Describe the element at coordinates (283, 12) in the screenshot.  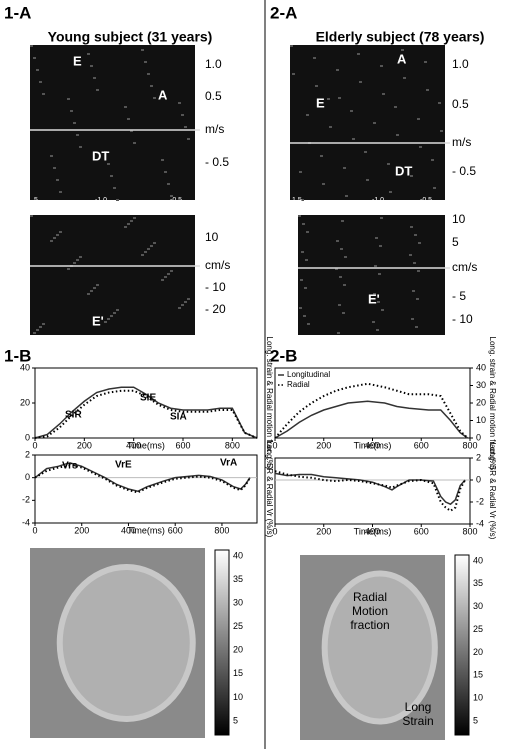
I see `panel-label: 2-A` at that location.